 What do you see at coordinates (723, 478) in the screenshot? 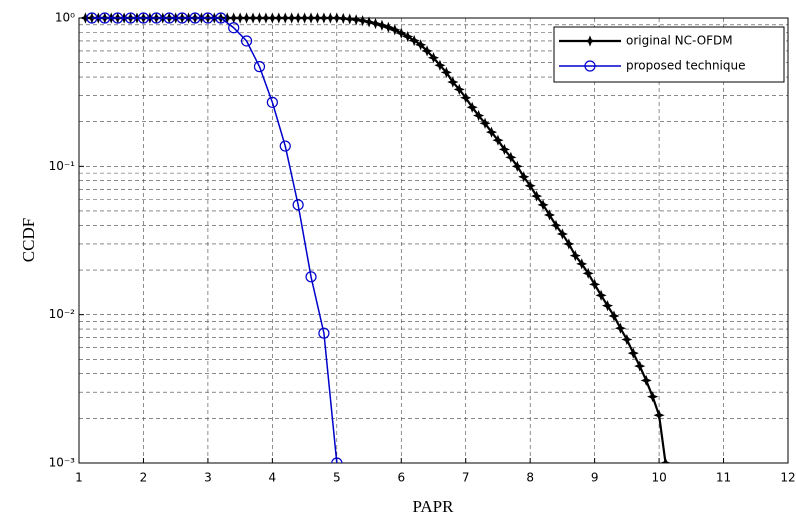
I see `x-tick-label: 11` at bounding box center [723, 478].